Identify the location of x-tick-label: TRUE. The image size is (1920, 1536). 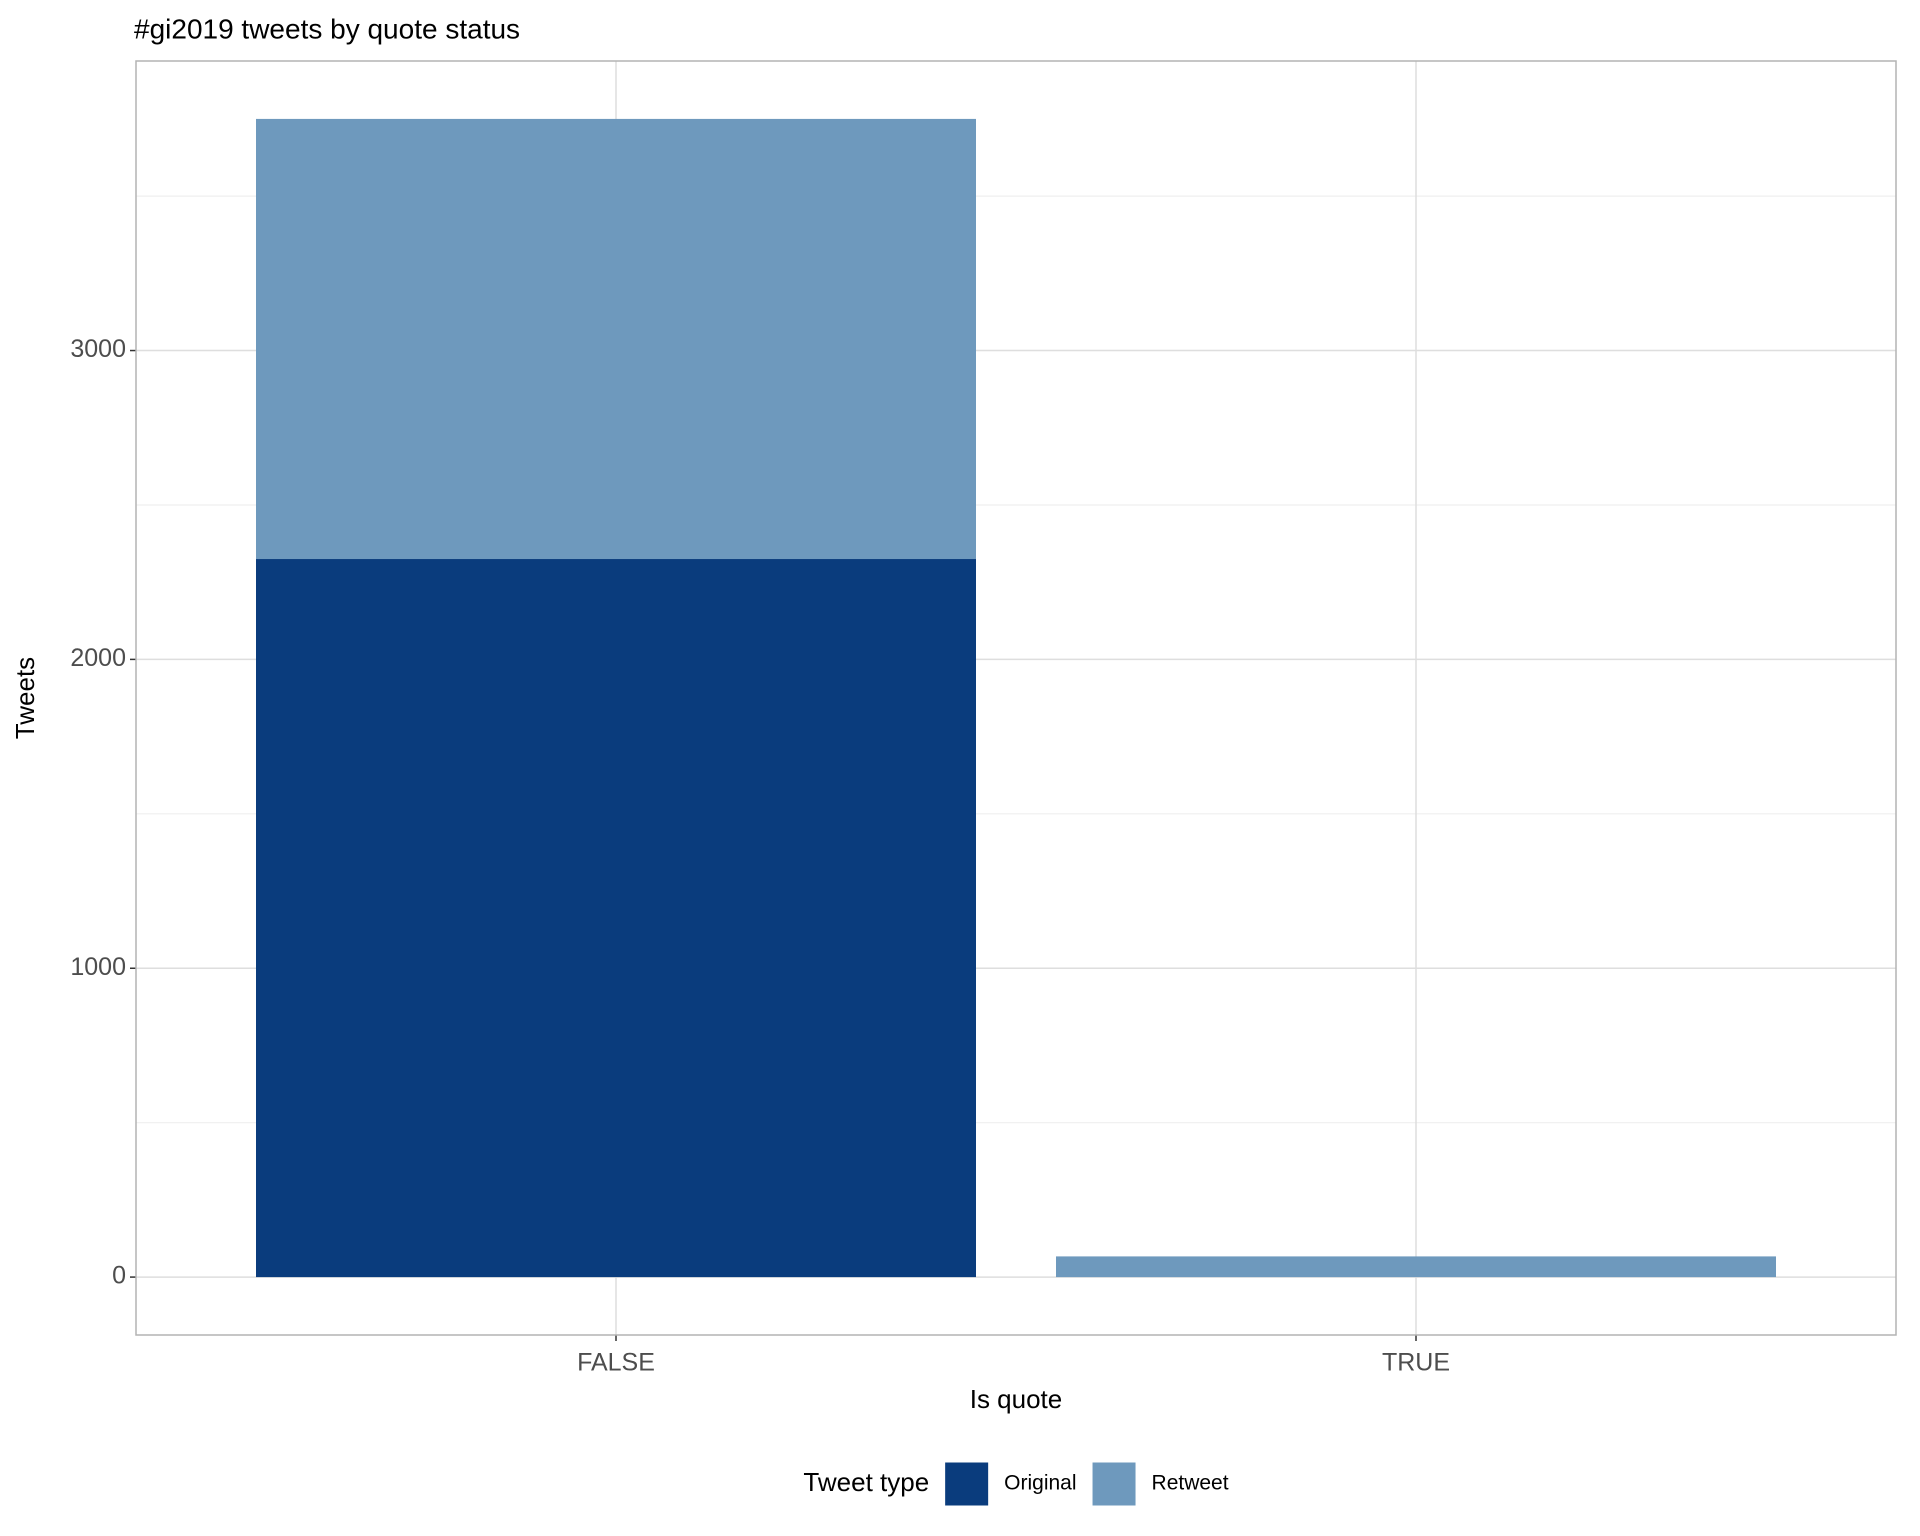
(1416, 1363).